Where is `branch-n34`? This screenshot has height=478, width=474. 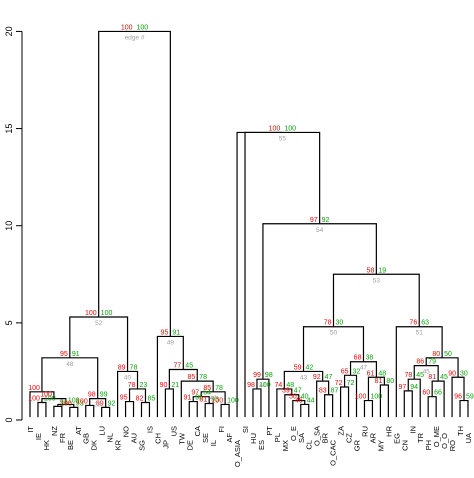 branch-n34 is located at coordinates (303, 379).